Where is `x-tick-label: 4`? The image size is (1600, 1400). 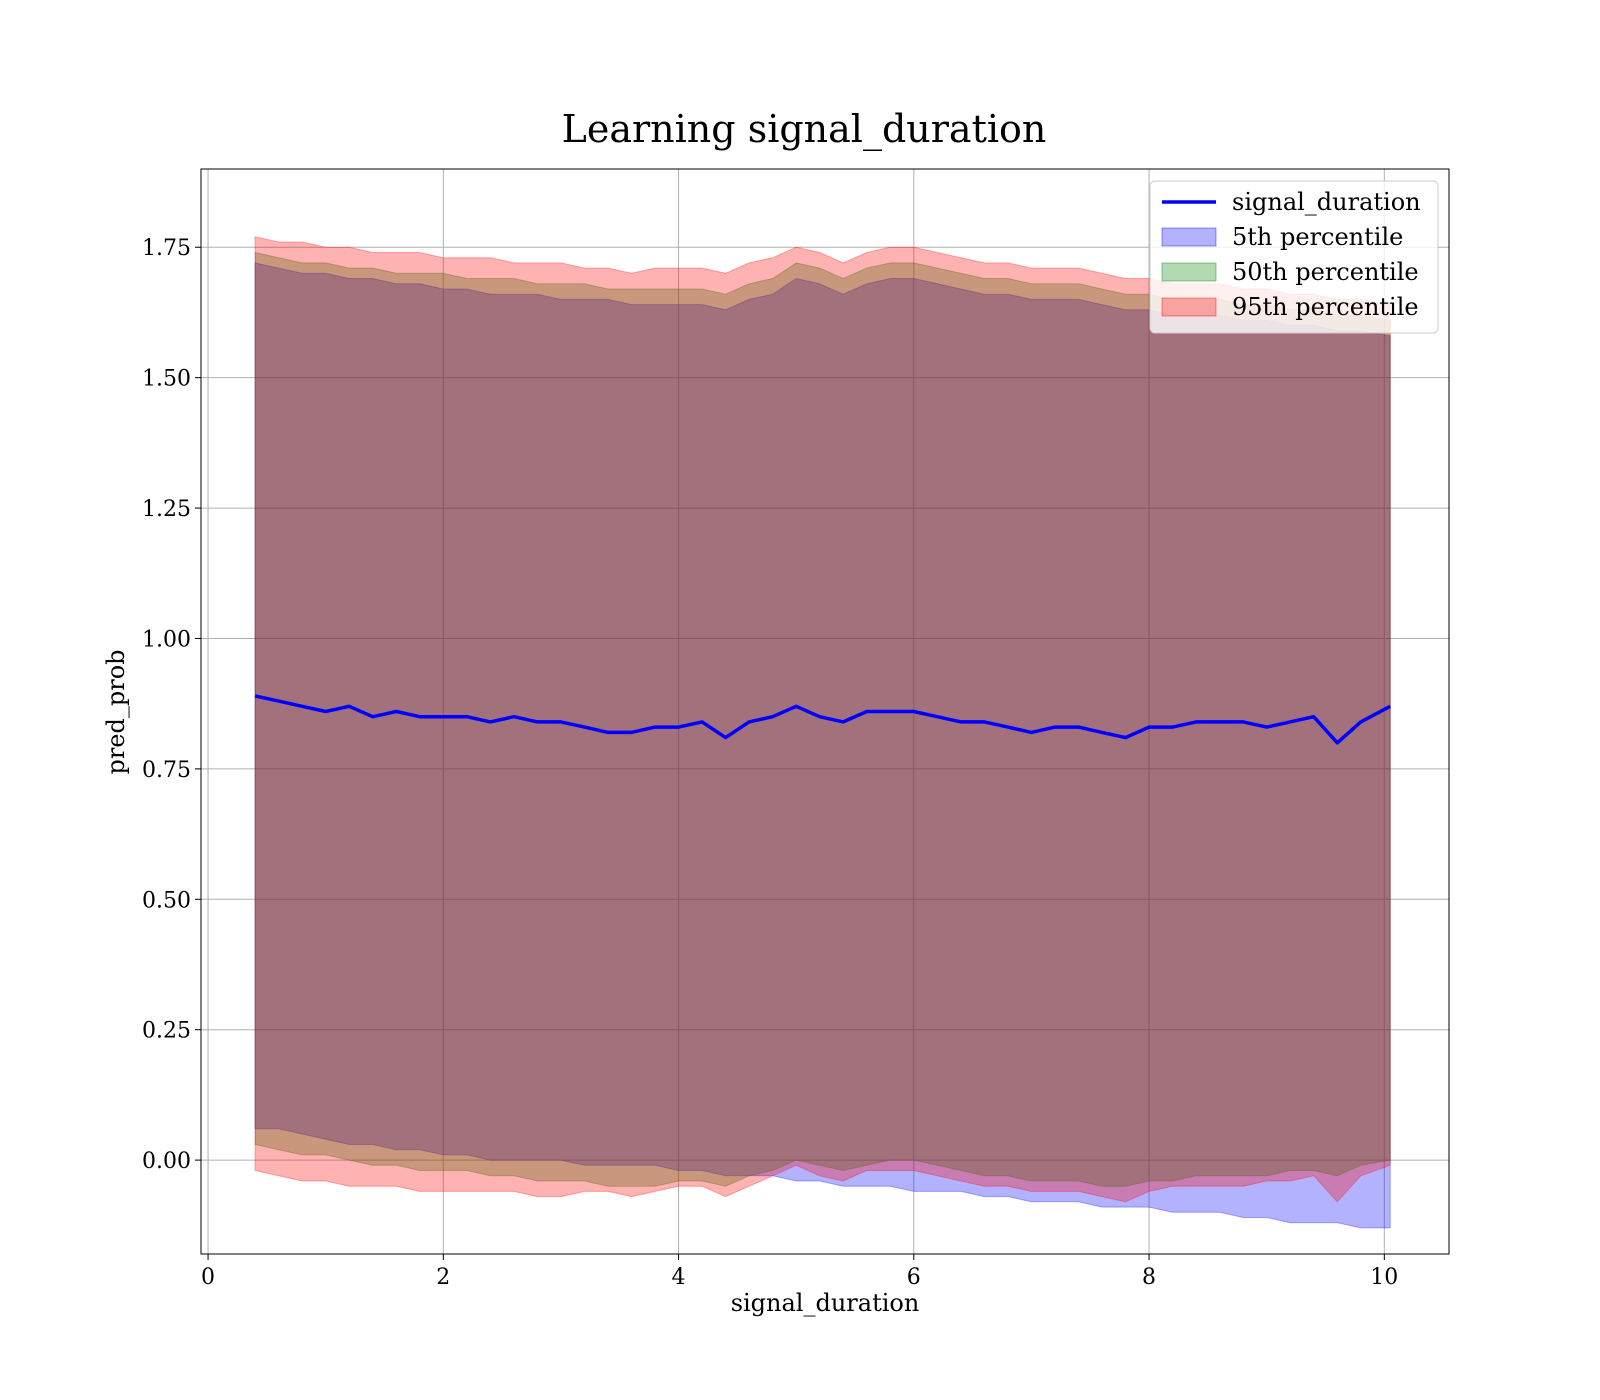
x-tick-label: 4 is located at coordinates (679, 1277).